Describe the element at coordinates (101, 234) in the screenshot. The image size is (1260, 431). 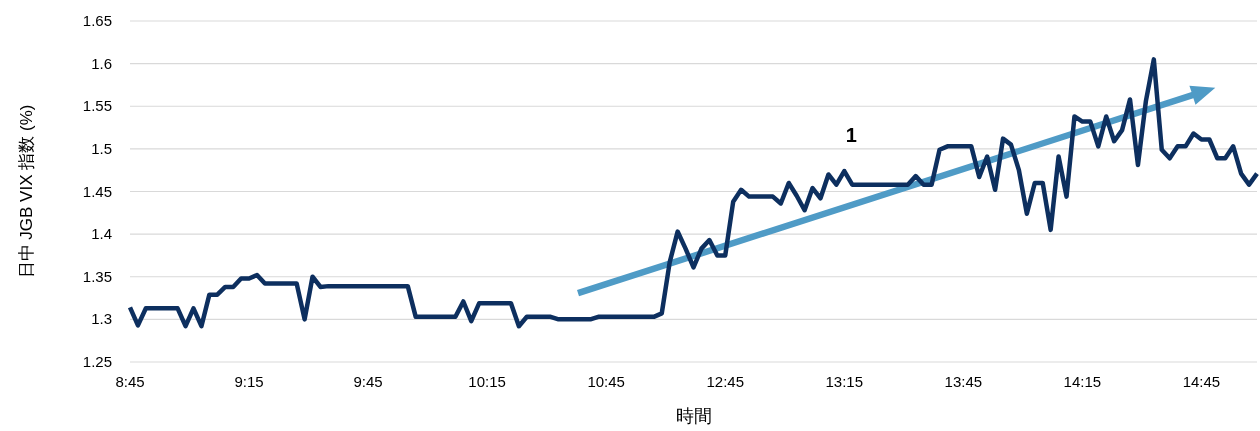
I see `y-tick-label: 1.4` at that location.